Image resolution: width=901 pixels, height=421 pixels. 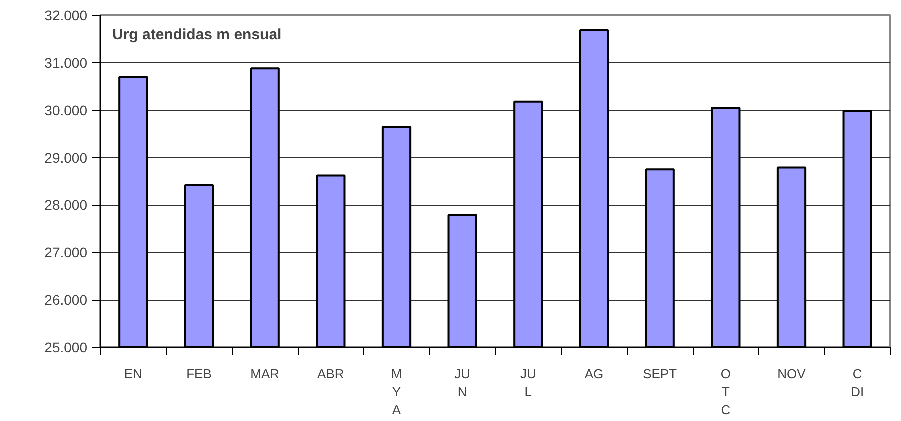 What do you see at coordinates (66, 158) in the screenshot?
I see `y-tick-label: 29.000` at bounding box center [66, 158].